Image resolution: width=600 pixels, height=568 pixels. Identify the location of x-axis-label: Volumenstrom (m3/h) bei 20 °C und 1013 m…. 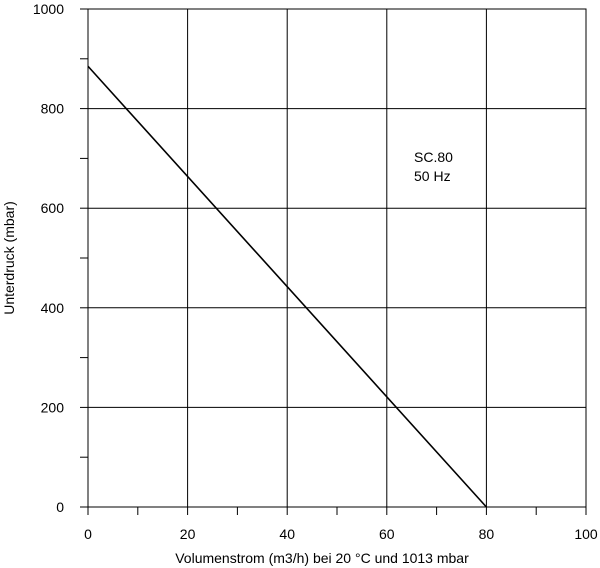
(322, 558).